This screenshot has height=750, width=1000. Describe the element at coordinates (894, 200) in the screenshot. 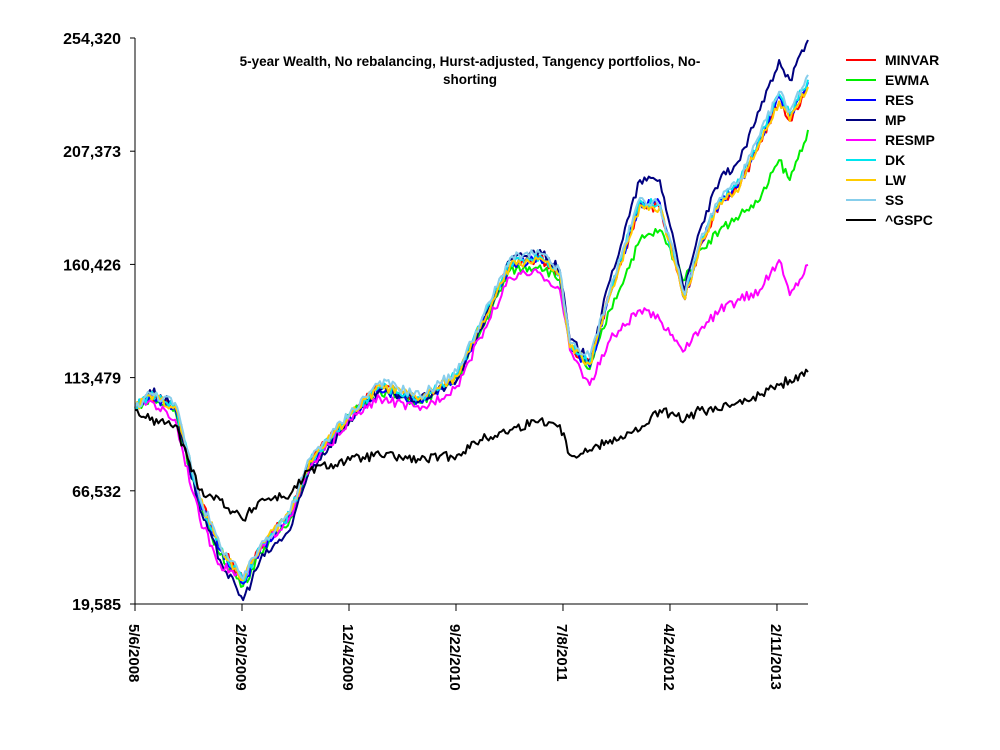

I see `legend-label: SS` at that location.